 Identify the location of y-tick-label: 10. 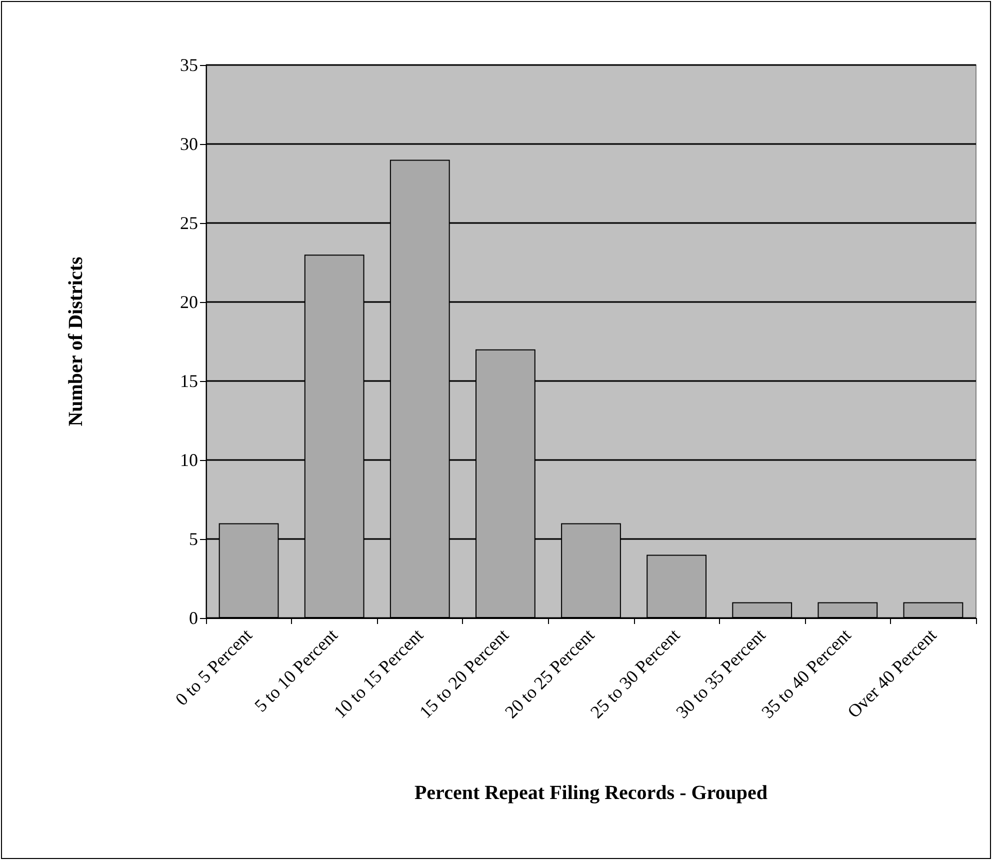
(189, 460).